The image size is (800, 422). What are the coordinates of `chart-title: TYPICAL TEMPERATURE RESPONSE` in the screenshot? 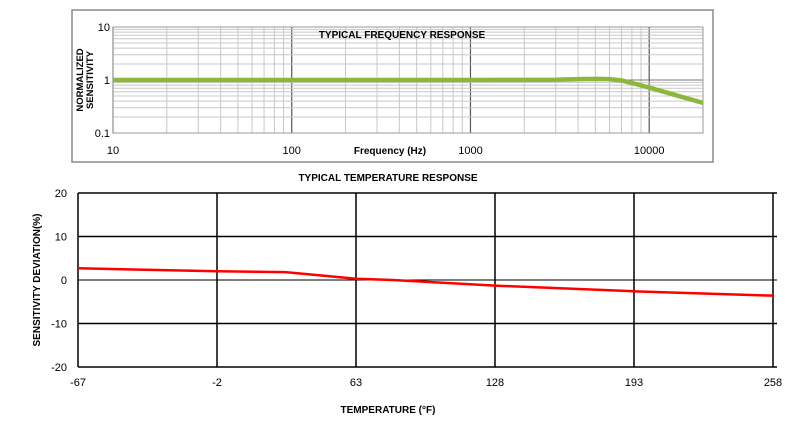 It's located at (387, 178).